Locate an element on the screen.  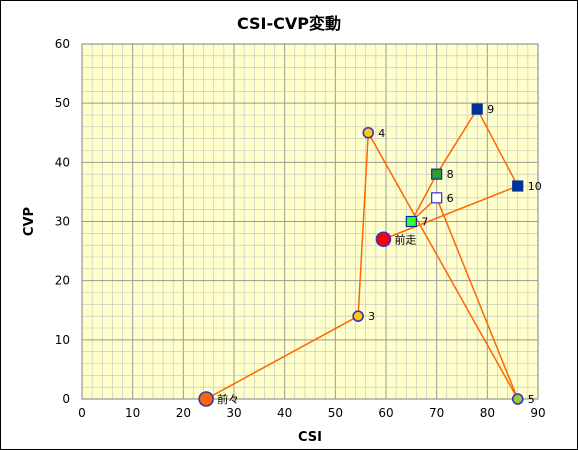
y-axis-ticks: 0 10 20 30 40 50 60 is located at coordinates (62, 221).